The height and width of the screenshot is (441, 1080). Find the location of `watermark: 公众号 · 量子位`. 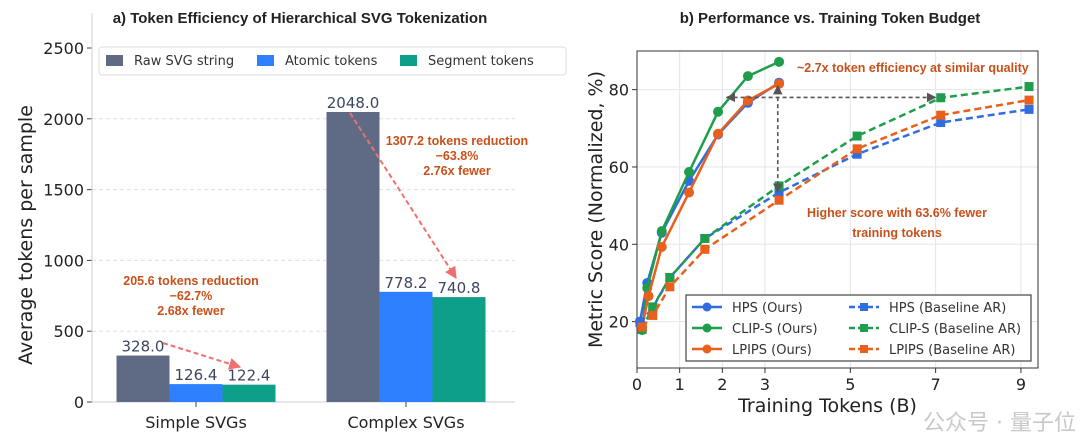

watermark: 公众号 · 量子位 is located at coordinates (999, 423).